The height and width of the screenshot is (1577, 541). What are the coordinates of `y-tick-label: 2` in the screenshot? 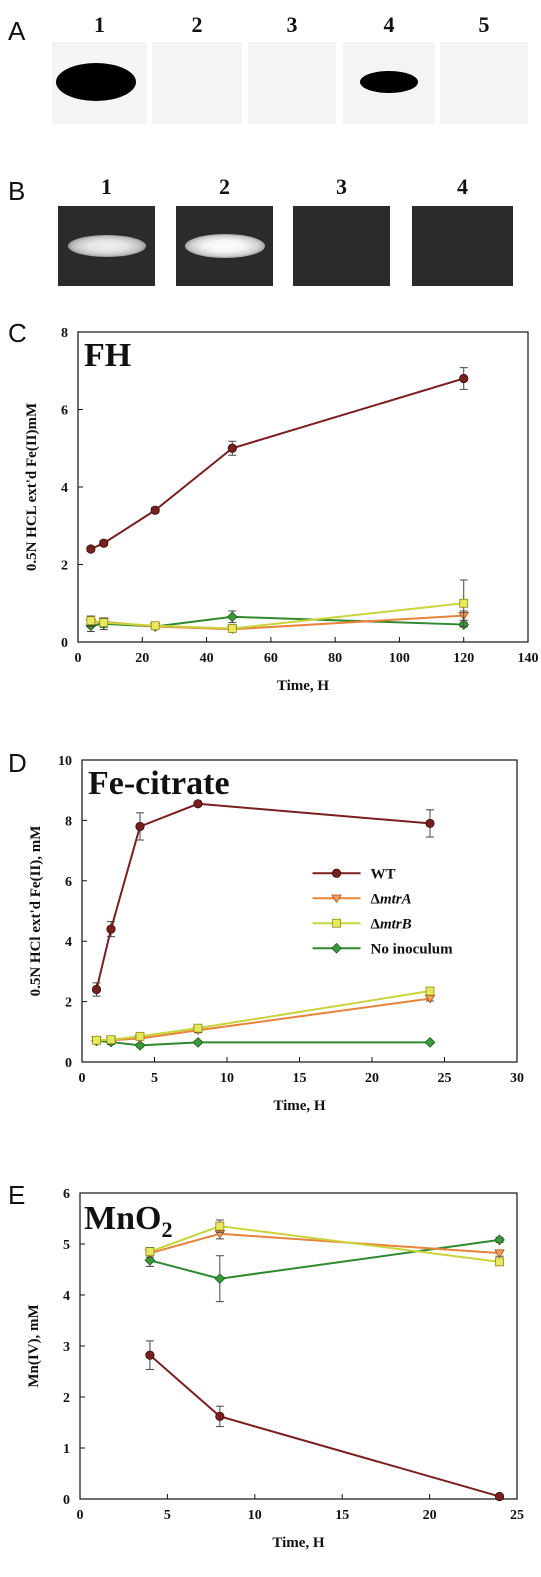 It's located at (66, 1398).